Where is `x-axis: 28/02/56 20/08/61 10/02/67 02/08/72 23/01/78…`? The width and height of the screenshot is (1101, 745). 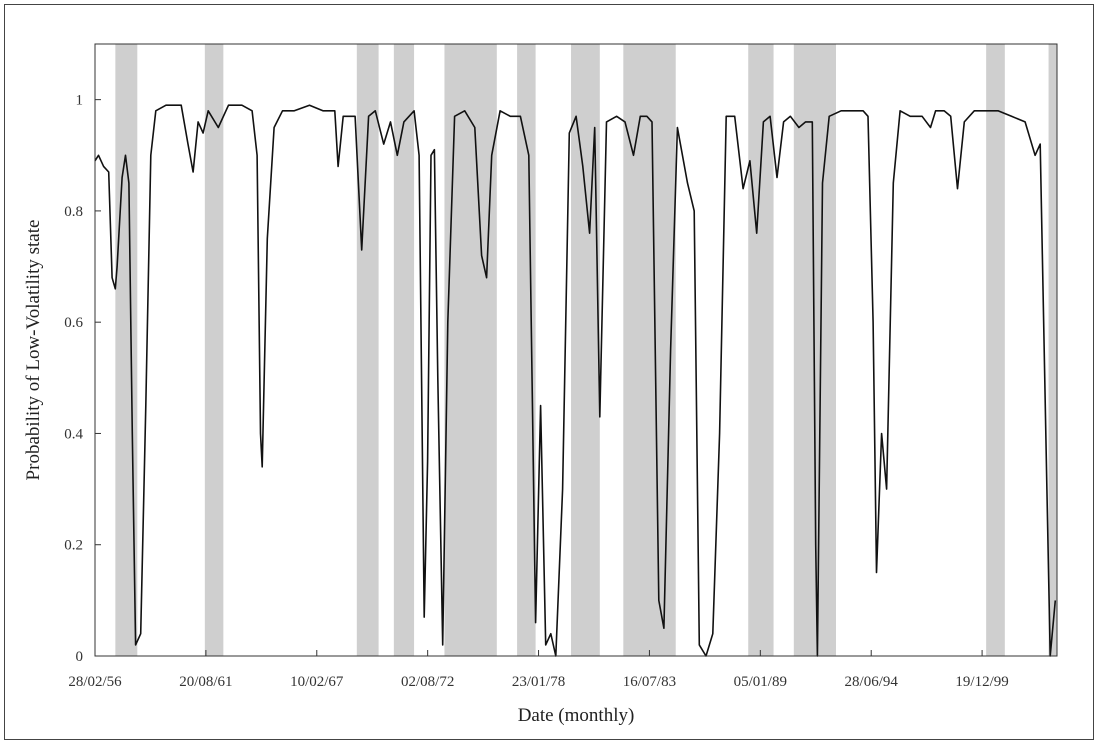 x-axis: 28/02/56 20/08/61 10/02/67 02/08/72 23/01/78… is located at coordinates (538, 670).